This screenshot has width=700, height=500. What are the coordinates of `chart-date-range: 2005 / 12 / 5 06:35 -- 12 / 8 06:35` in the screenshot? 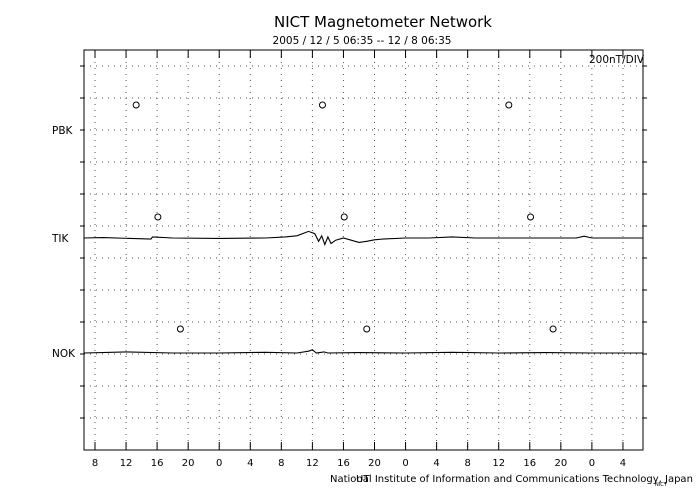 It's located at (362, 41).